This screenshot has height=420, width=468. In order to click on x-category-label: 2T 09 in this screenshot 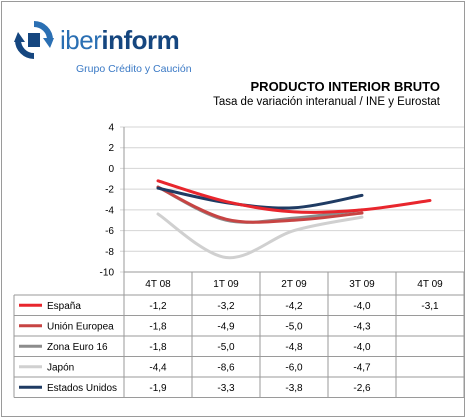, I will do `click(294, 284)`.